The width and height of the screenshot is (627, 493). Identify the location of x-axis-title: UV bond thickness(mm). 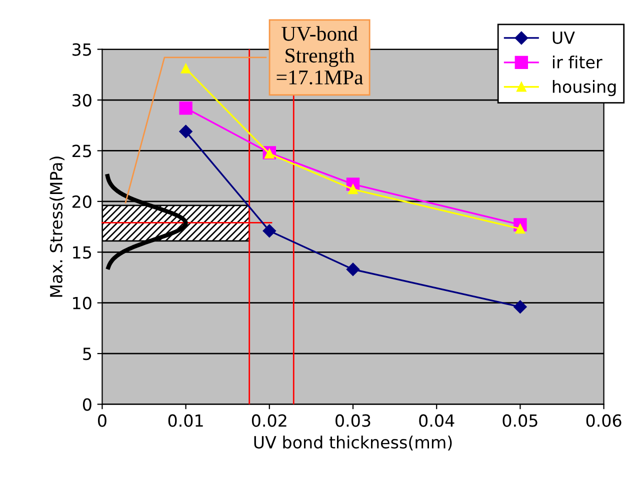
(353, 443).